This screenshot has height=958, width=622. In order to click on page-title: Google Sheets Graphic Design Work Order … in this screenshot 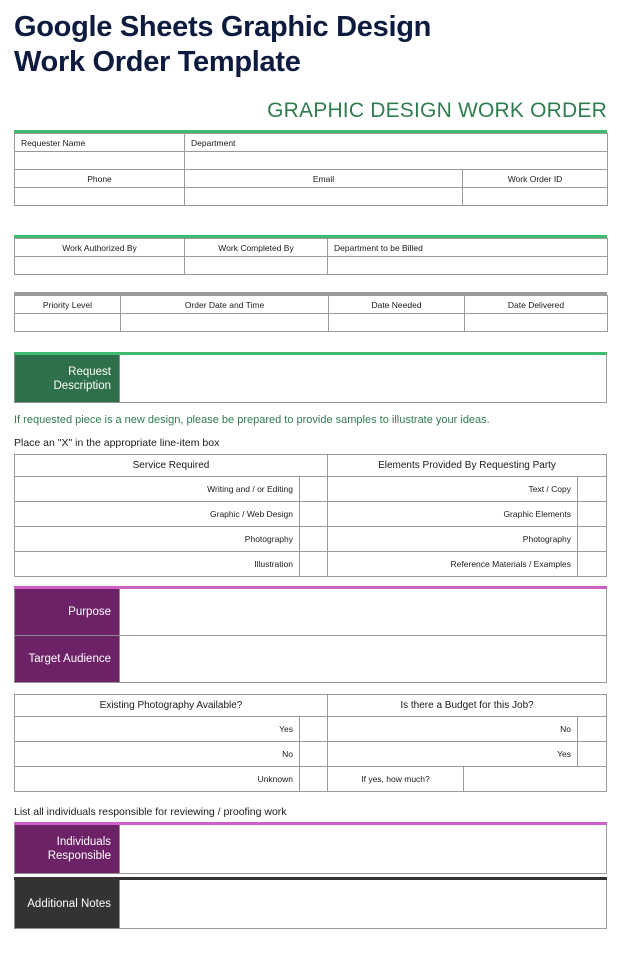, I will do `click(314, 45)`.